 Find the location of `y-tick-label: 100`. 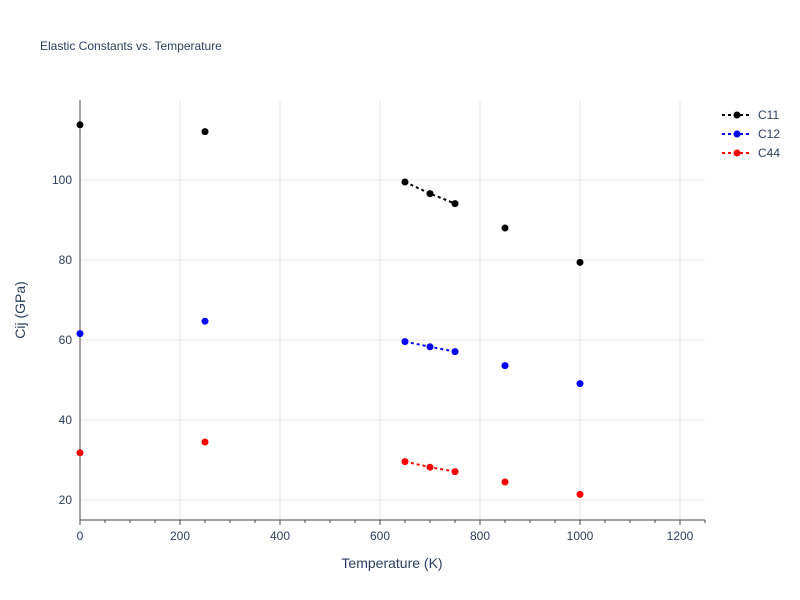

y-tick-label: 100 is located at coordinates (62, 180).